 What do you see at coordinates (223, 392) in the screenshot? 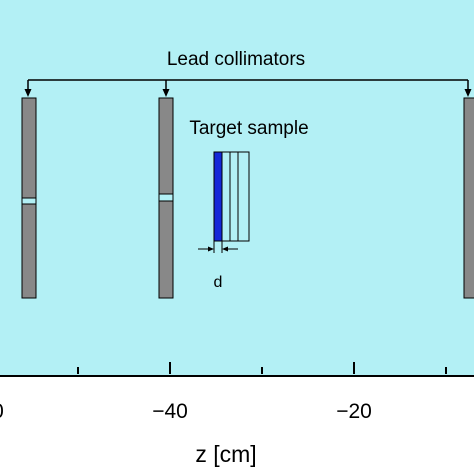
I see `x-axis-ticks: −60 −40 −20` at bounding box center [223, 392].